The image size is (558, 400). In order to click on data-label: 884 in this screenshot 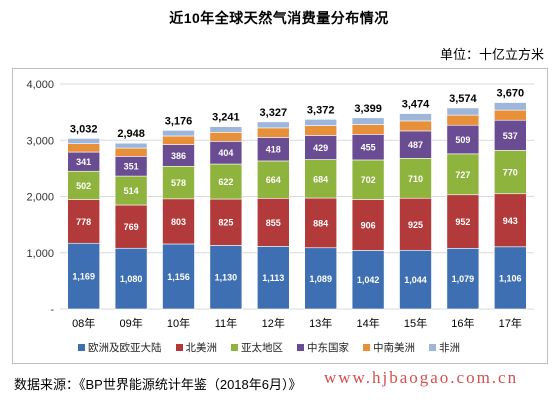, I will do `click(320, 223)`.